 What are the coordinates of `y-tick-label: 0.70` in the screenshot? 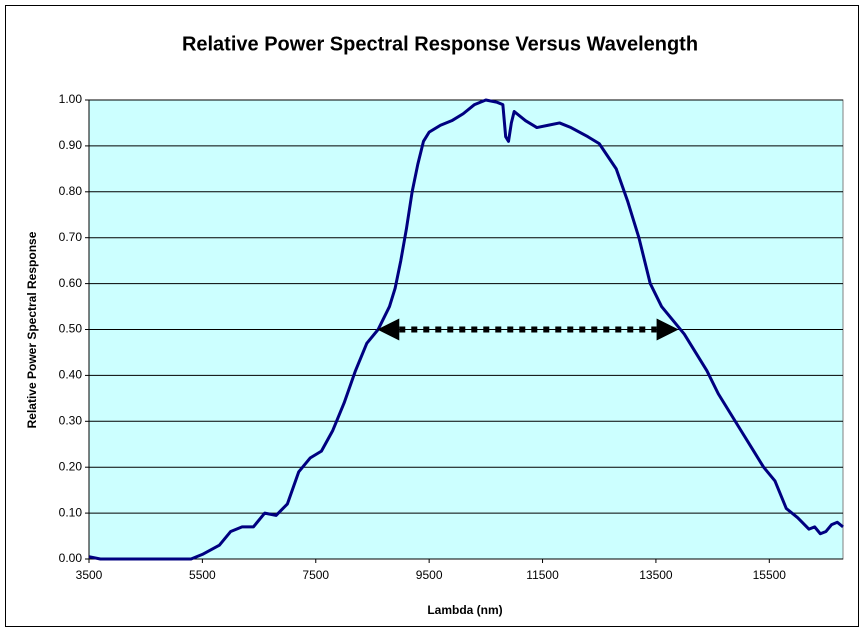 It's located at (71, 237).